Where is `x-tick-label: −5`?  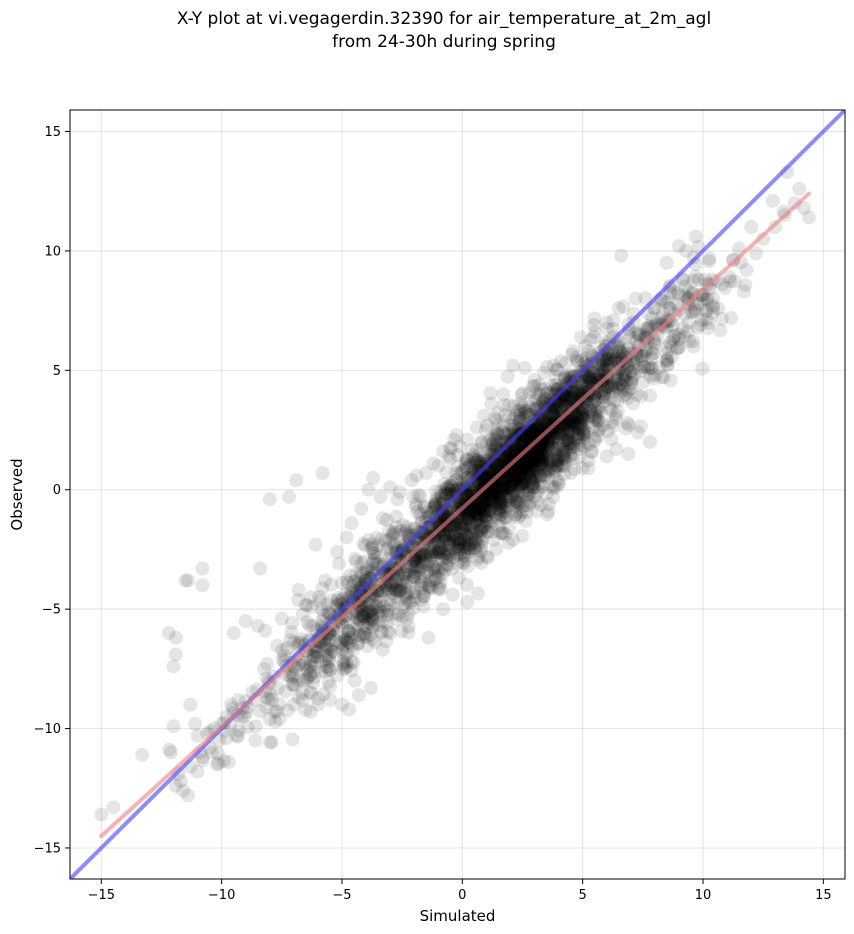 x-tick-label: −5 is located at coordinates (341, 895).